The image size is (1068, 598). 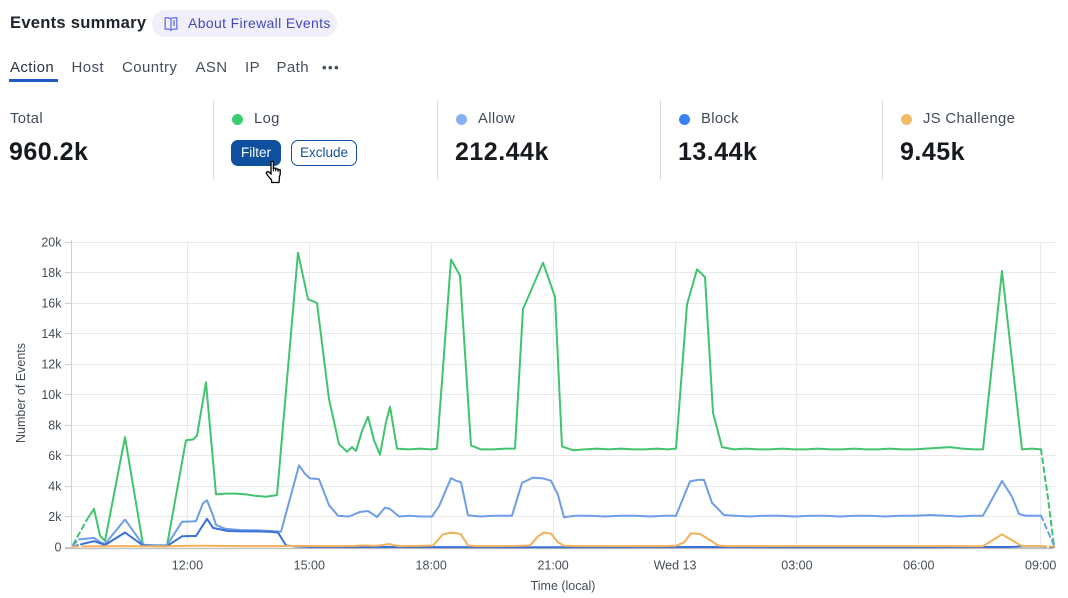 I want to click on svg-text: 2k, so click(x=55, y=517).